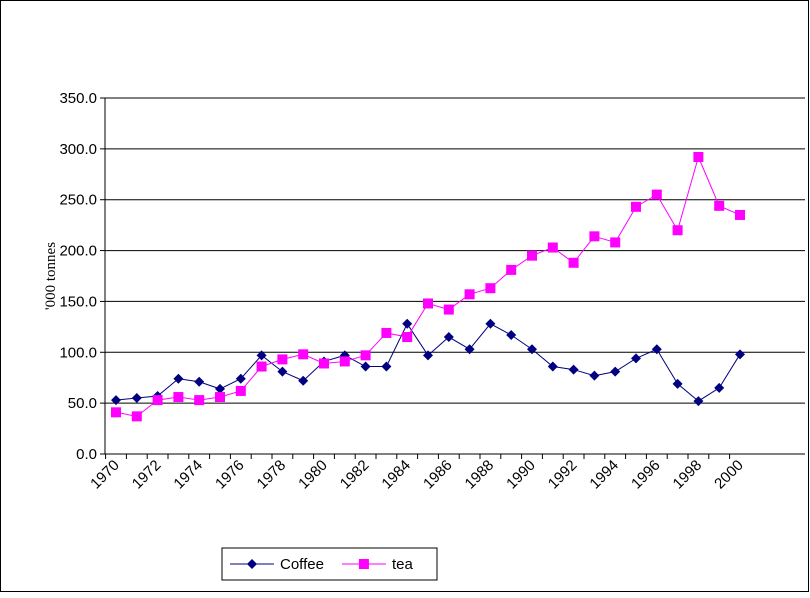  What do you see at coordinates (78, 200) in the screenshot?
I see `y-tick-label: 250.0` at bounding box center [78, 200].